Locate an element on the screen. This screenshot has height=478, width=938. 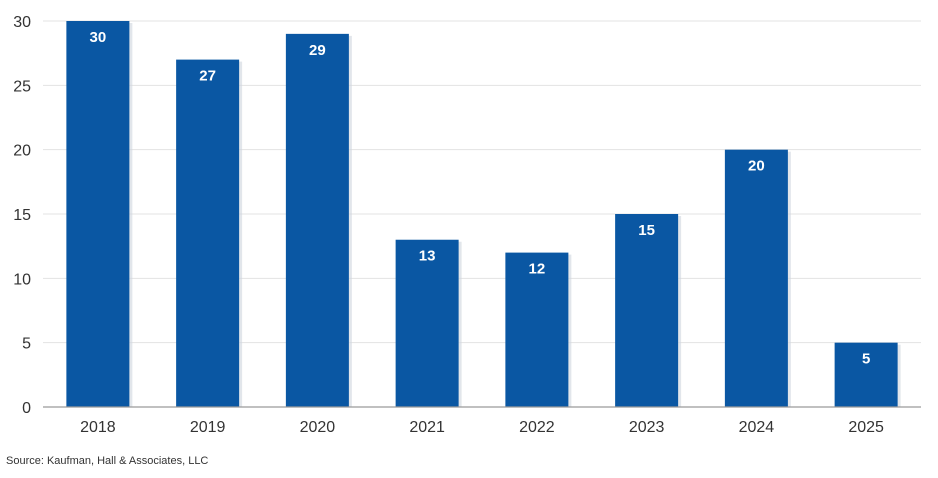
source-note: Source: Kaufman, Hall & Associates, LLC is located at coordinates (107, 461).